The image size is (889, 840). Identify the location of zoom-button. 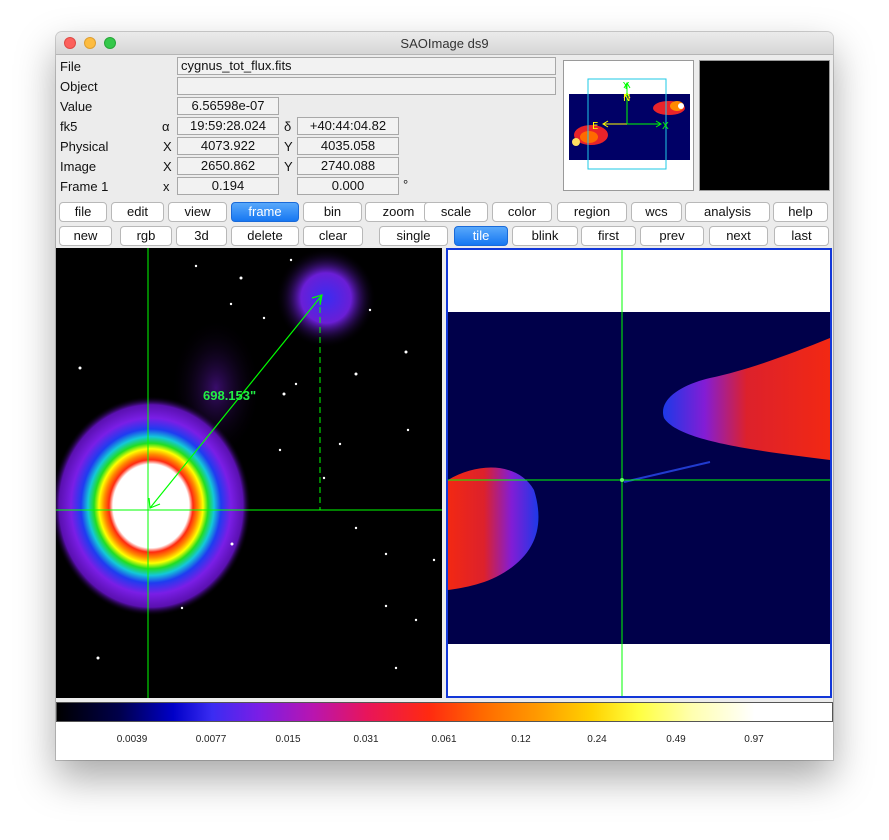
(110, 43).